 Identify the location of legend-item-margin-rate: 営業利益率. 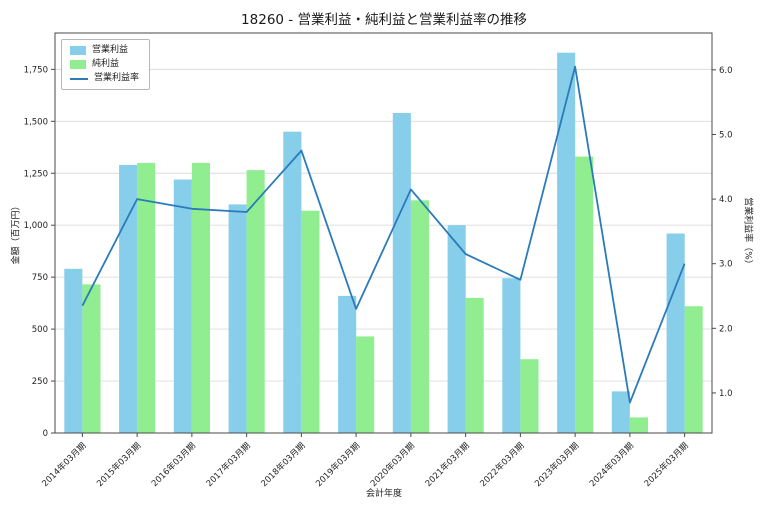
(104, 78).